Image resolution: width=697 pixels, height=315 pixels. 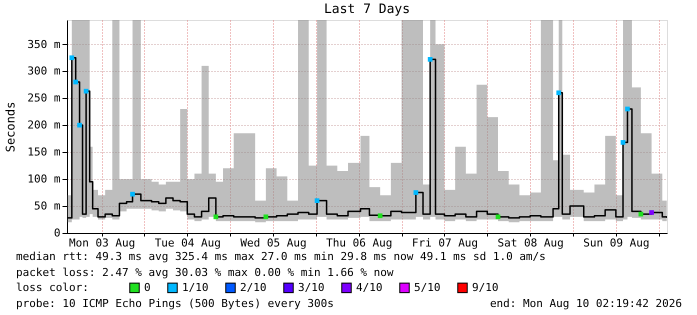 I want to click on y-tick-label: 300 m, so click(x=44, y=71).